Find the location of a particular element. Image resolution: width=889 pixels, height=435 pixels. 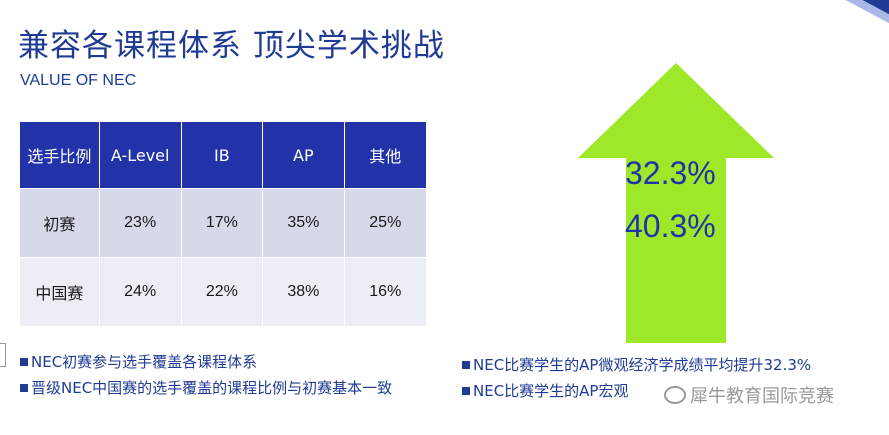

arrow-shape is located at coordinates (676, 203).